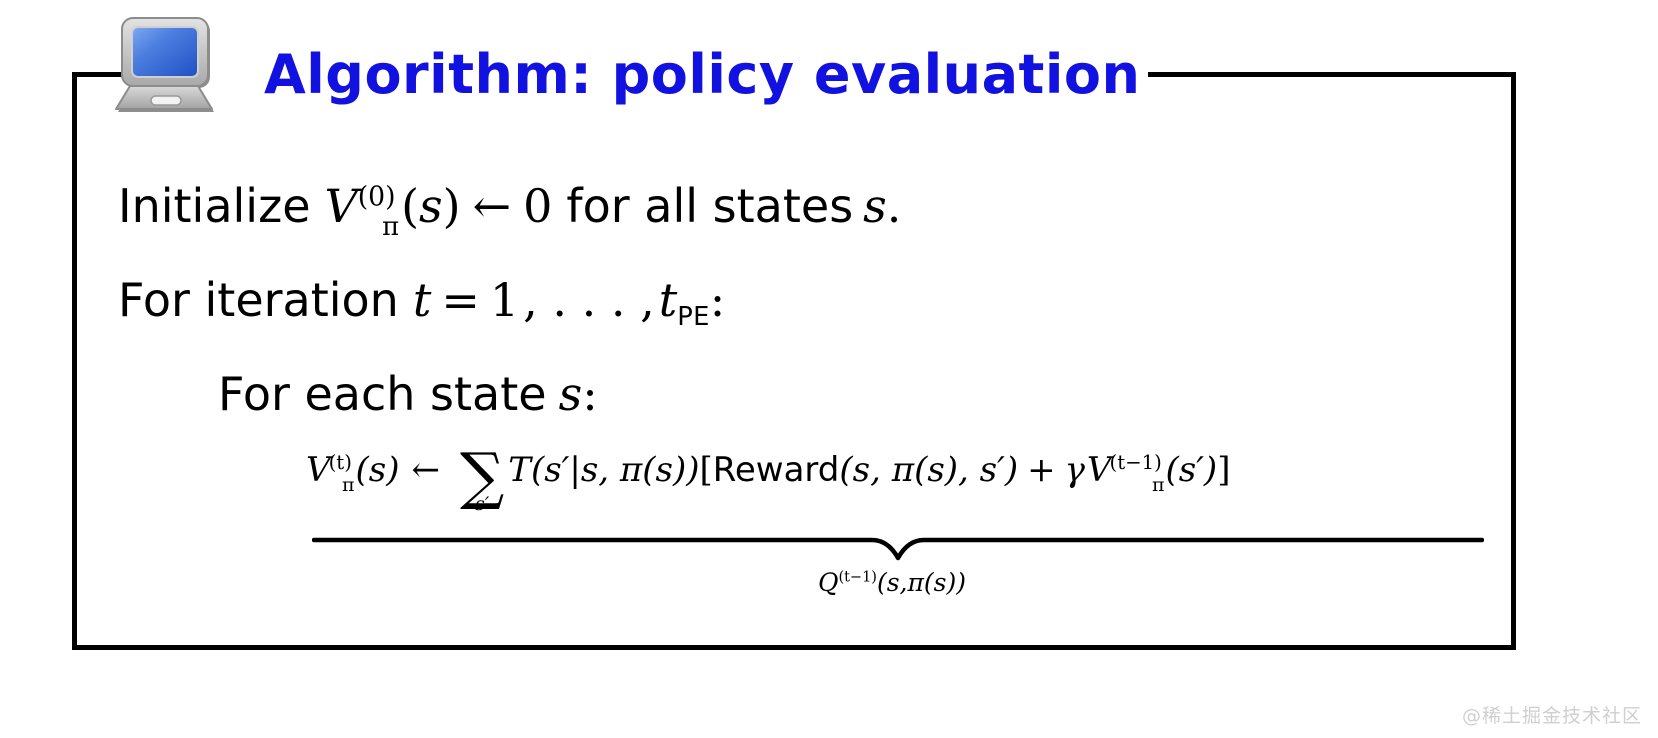 The image size is (1658, 738). Describe the element at coordinates (377, 470) in the screenshot. I see `lhs-argument: (s)` at that location.